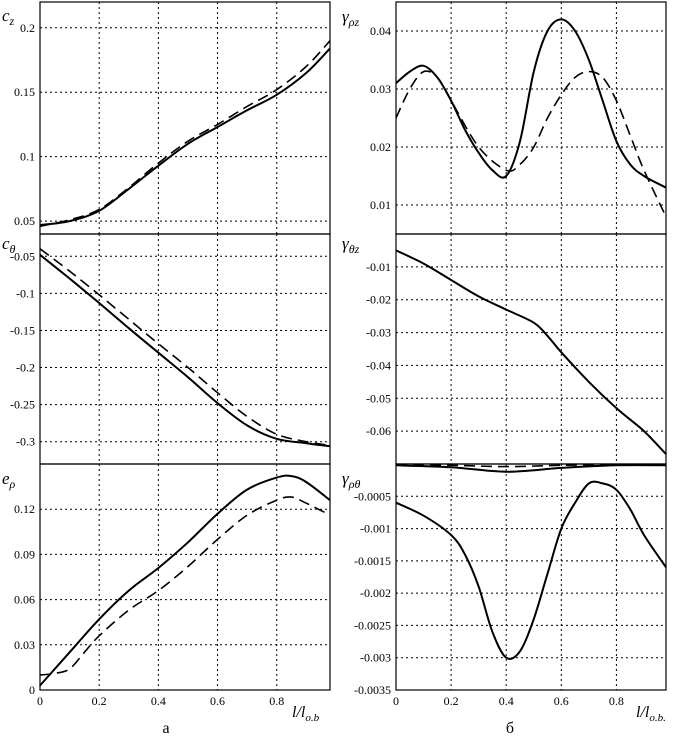 This screenshot has width=682, height=742. Describe the element at coordinates (375, 593) in the screenshot. I see `ytick-gpth-3: -0.002` at that location.